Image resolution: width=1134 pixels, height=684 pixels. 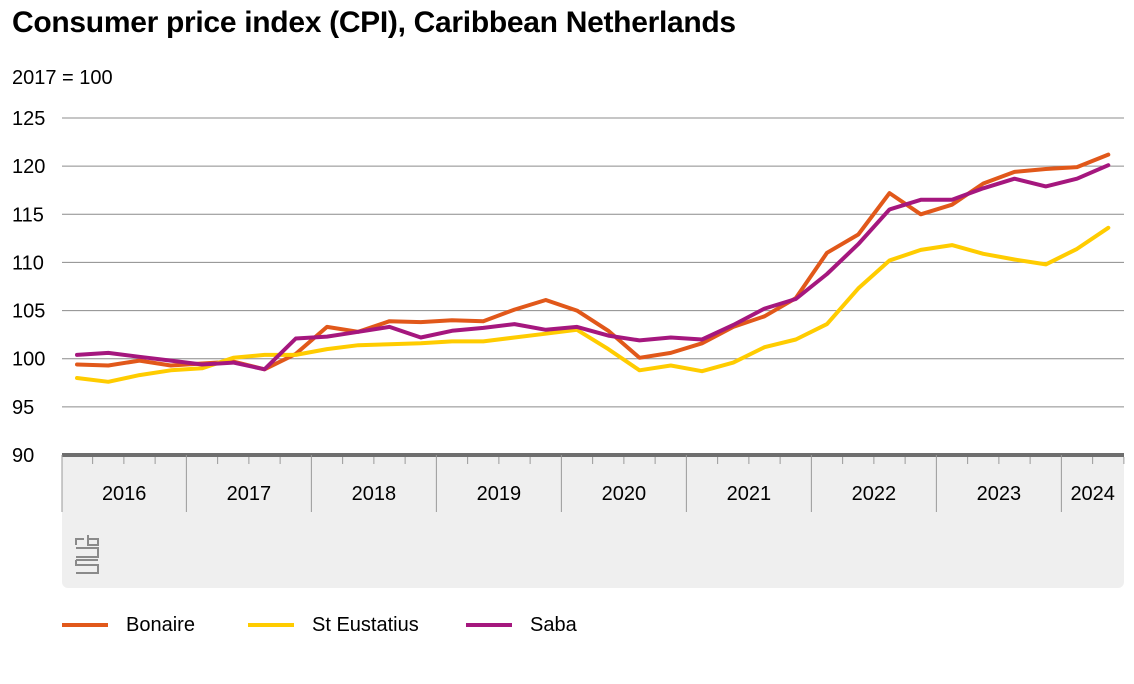 I want to click on legend-item-bonaire: Bonaire, so click(x=128, y=625).